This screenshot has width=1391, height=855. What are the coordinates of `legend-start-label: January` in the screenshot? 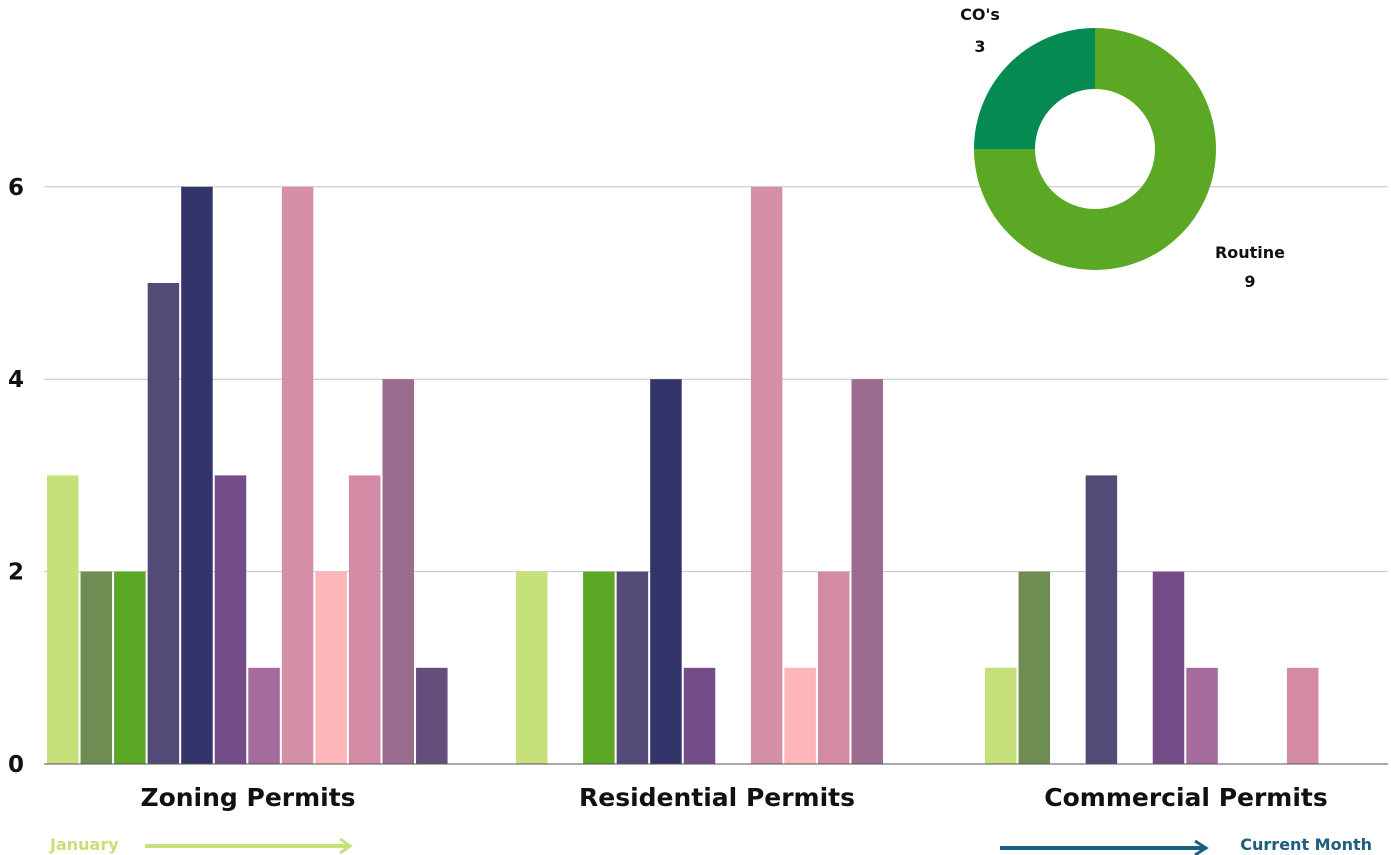 It's located at (84, 844).